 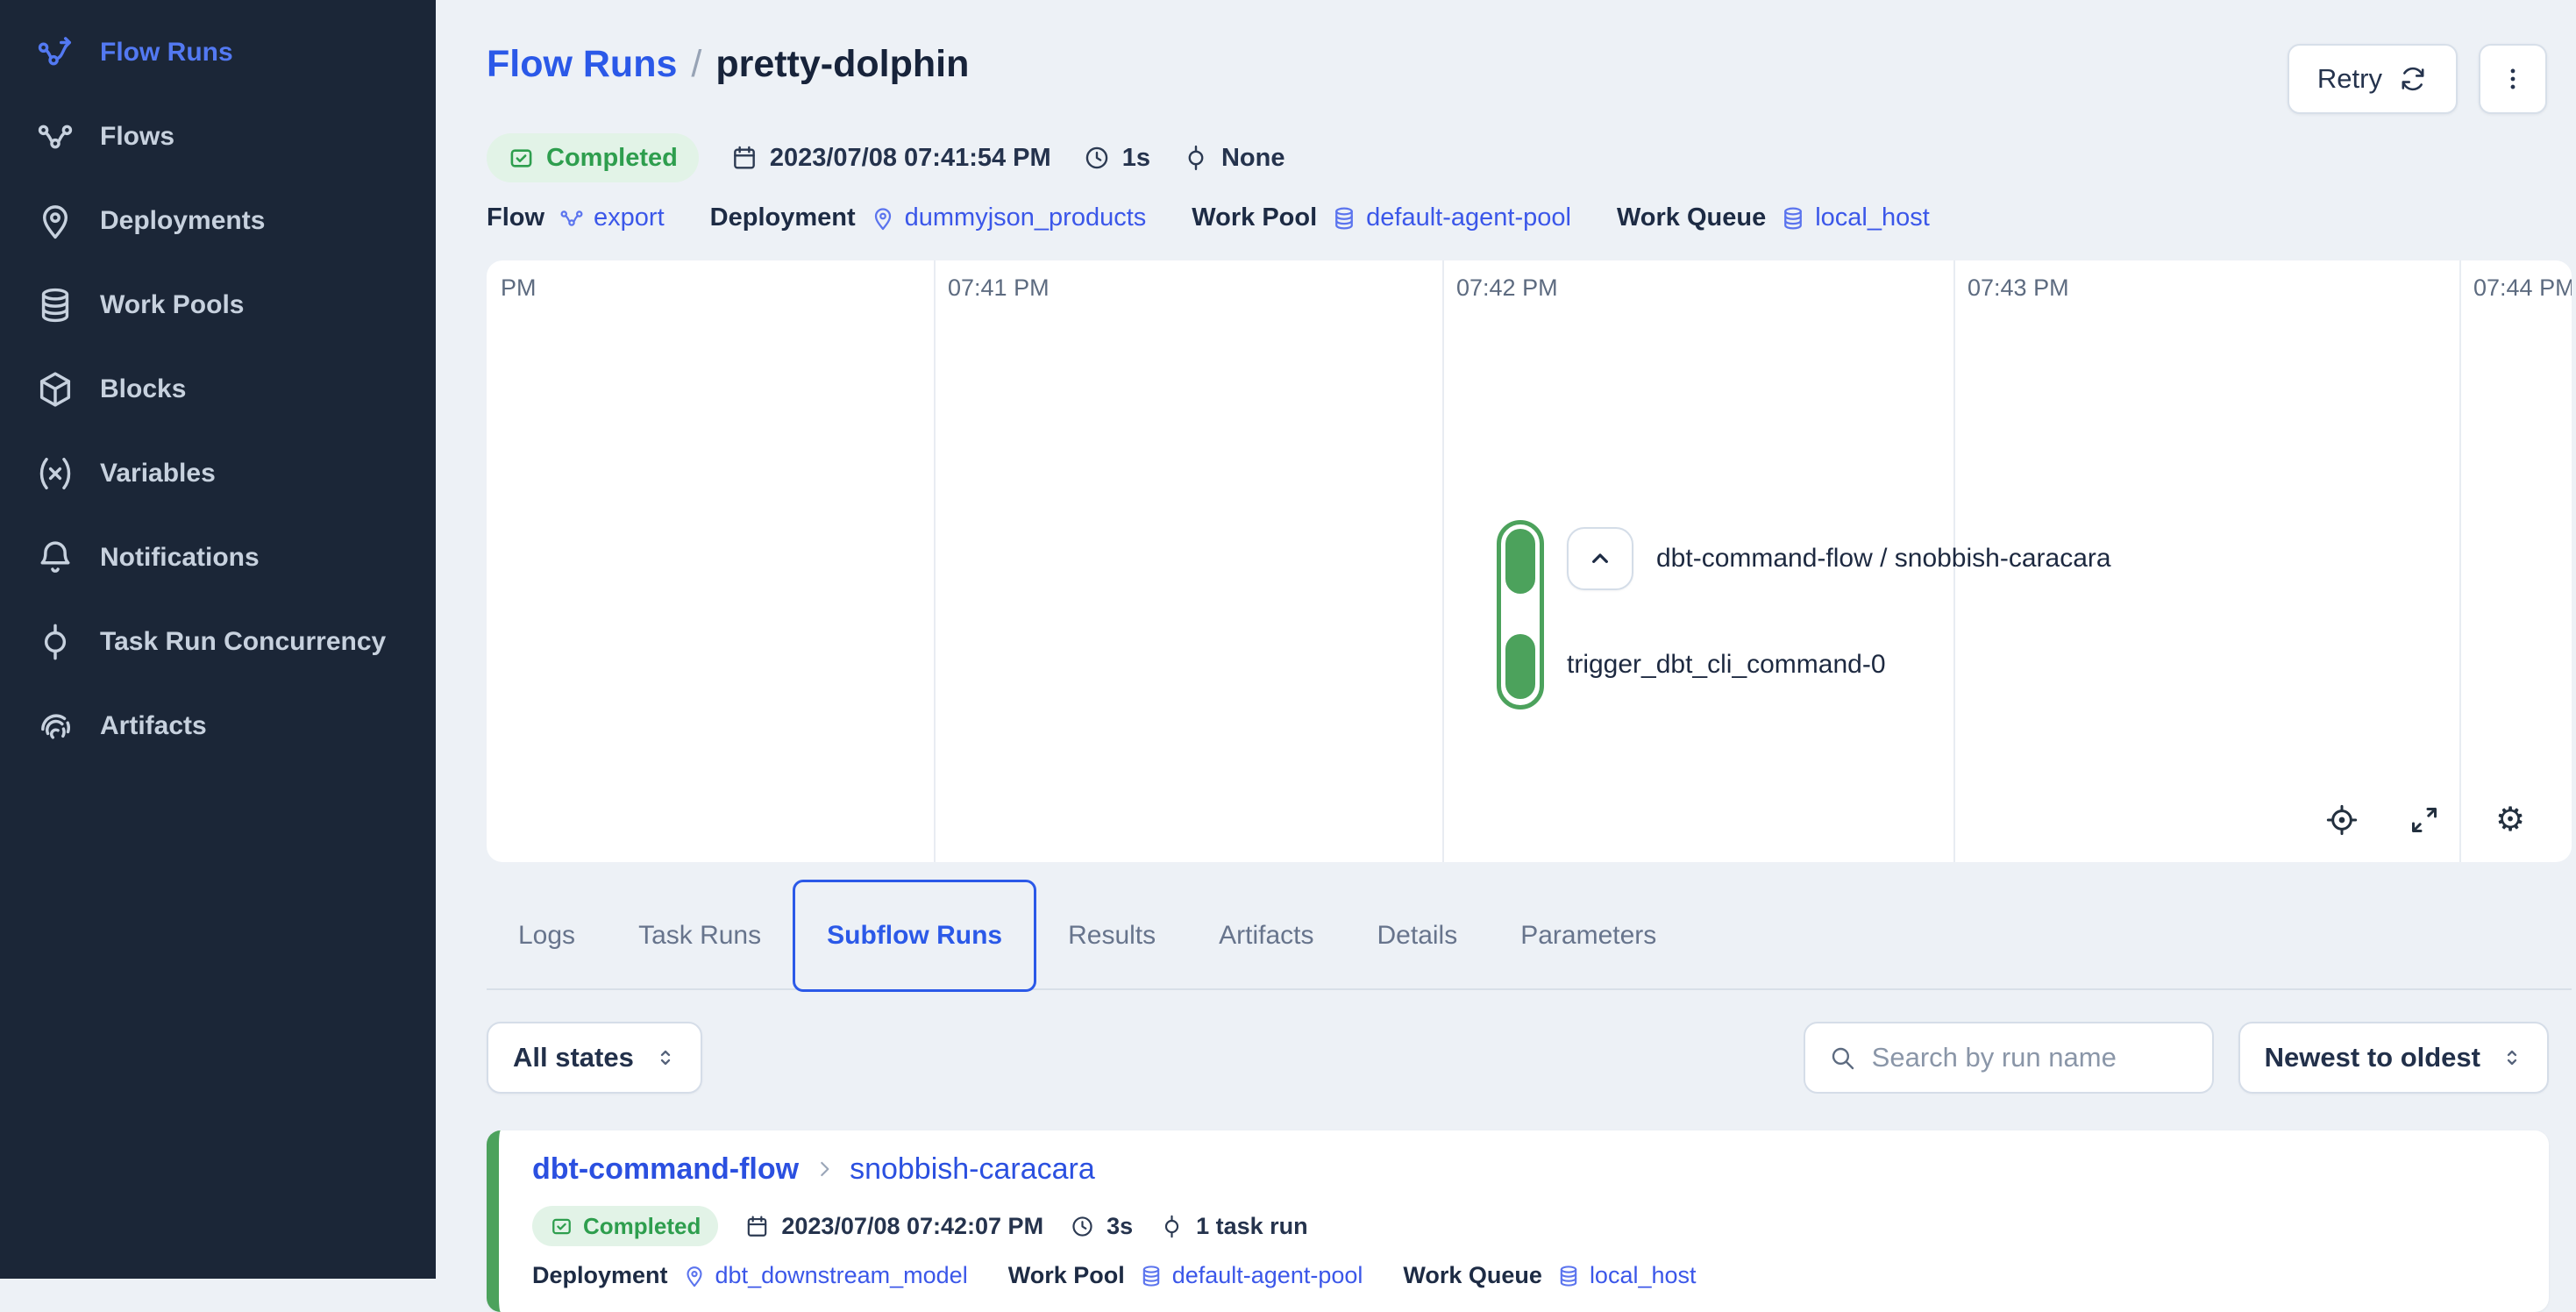 I want to click on state-filter-select: All states, so click(x=594, y=1058).